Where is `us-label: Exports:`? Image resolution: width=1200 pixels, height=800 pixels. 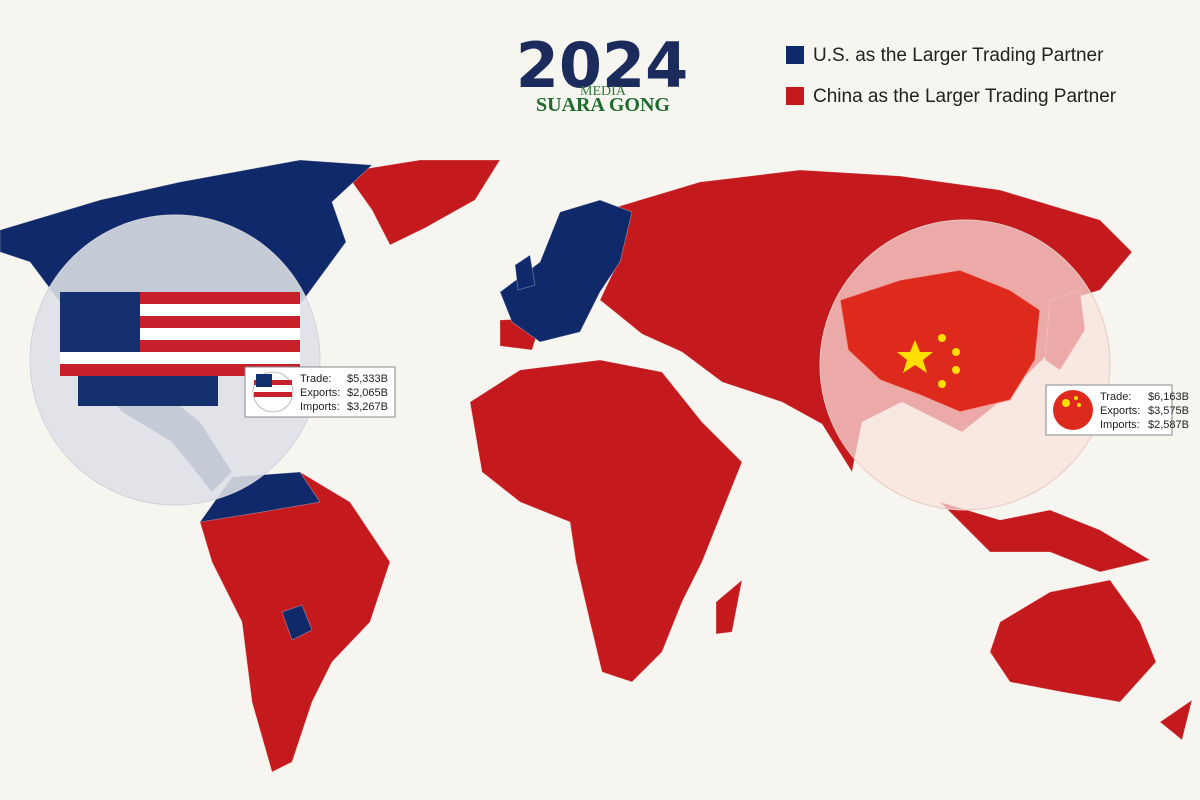 us-label: Exports: is located at coordinates (320, 393).